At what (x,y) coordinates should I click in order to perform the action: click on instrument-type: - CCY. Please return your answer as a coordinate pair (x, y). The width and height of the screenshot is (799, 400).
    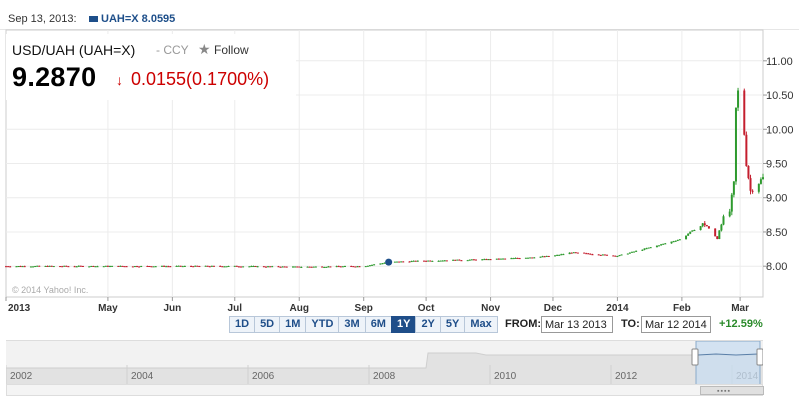
    Looking at the image, I should click on (172, 50).